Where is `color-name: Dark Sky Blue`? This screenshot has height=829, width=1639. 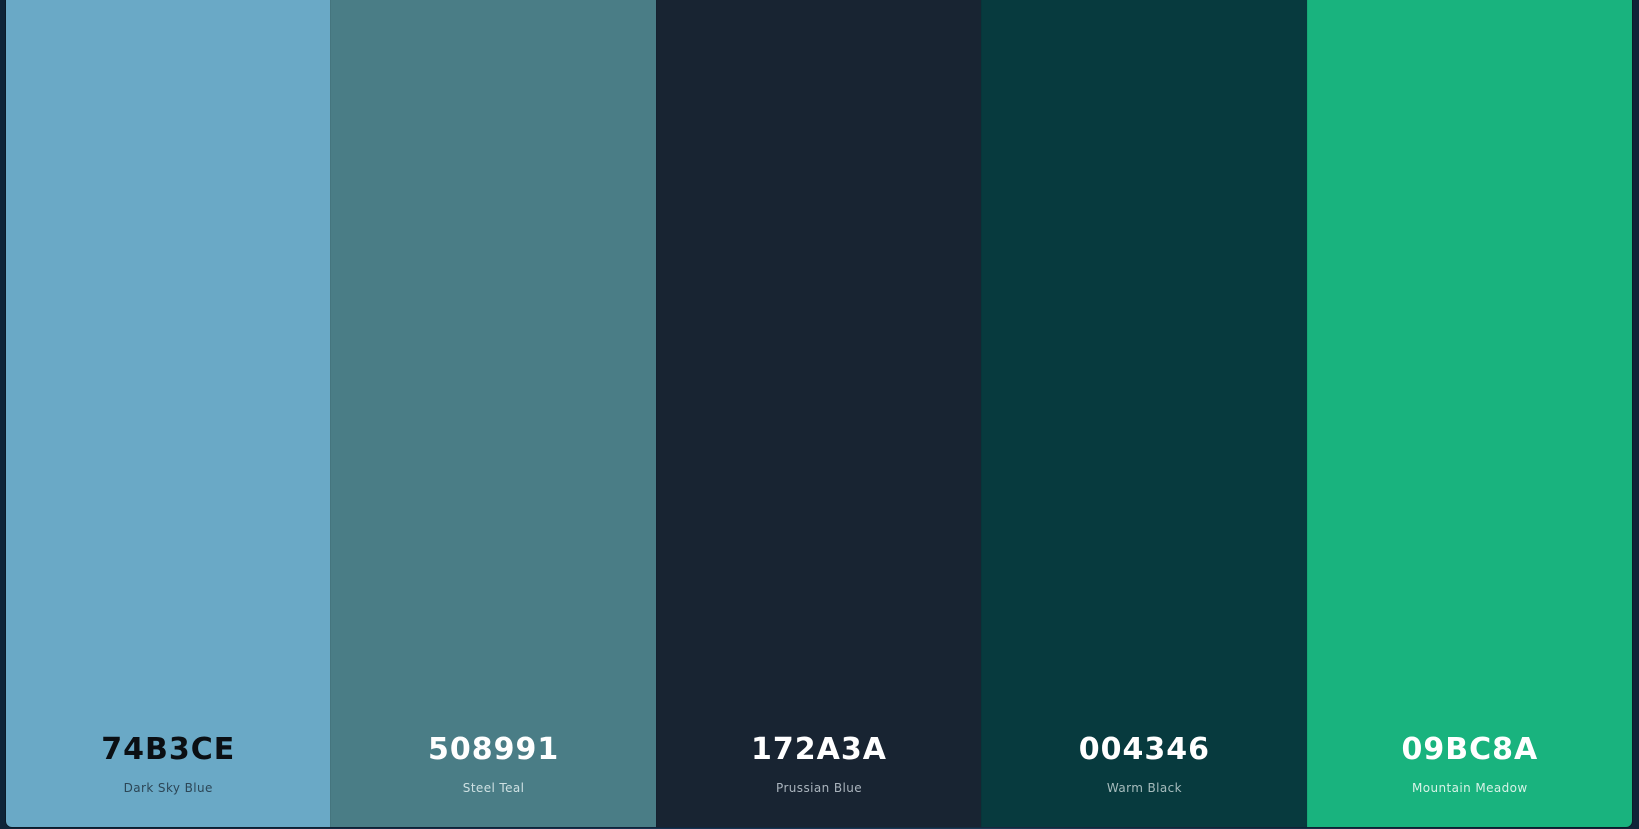 color-name: Dark Sky Blue is located at coordinates (168, 788).